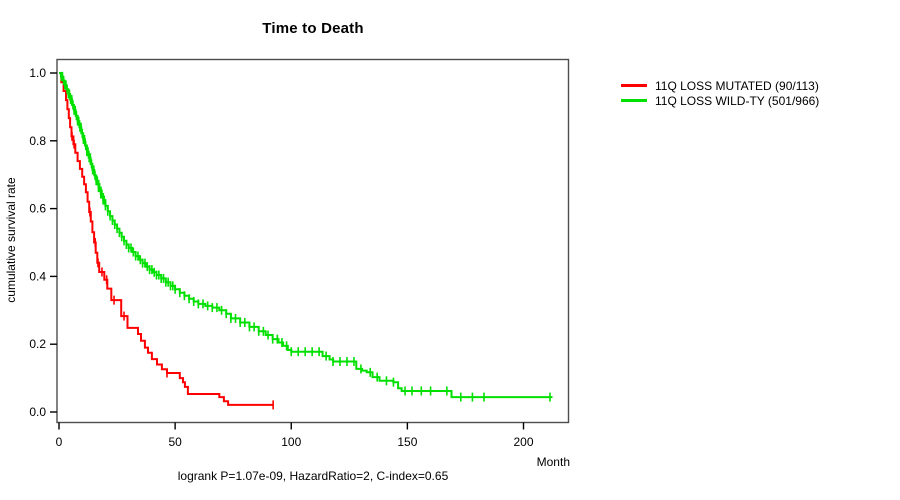 The height and width of the screenshot is (500, 900). Describe the element at coordinates (37, 276) in the screenshot. I see `y-tick-label: 0.4` at that location.